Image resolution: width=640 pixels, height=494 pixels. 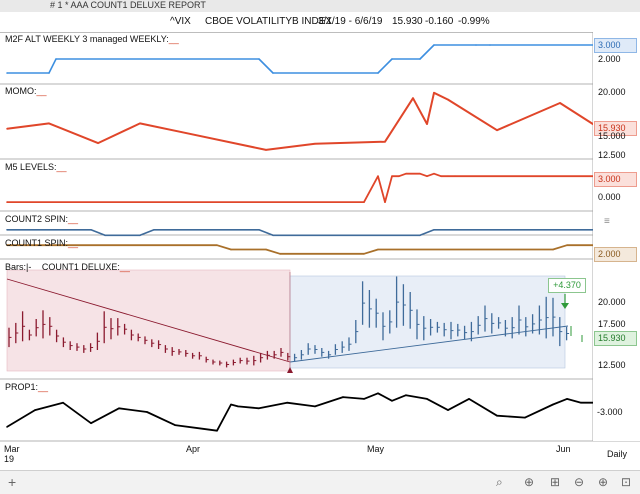 I want to click on prop1-value-tag: -3.000, so click(x=614, y=412).